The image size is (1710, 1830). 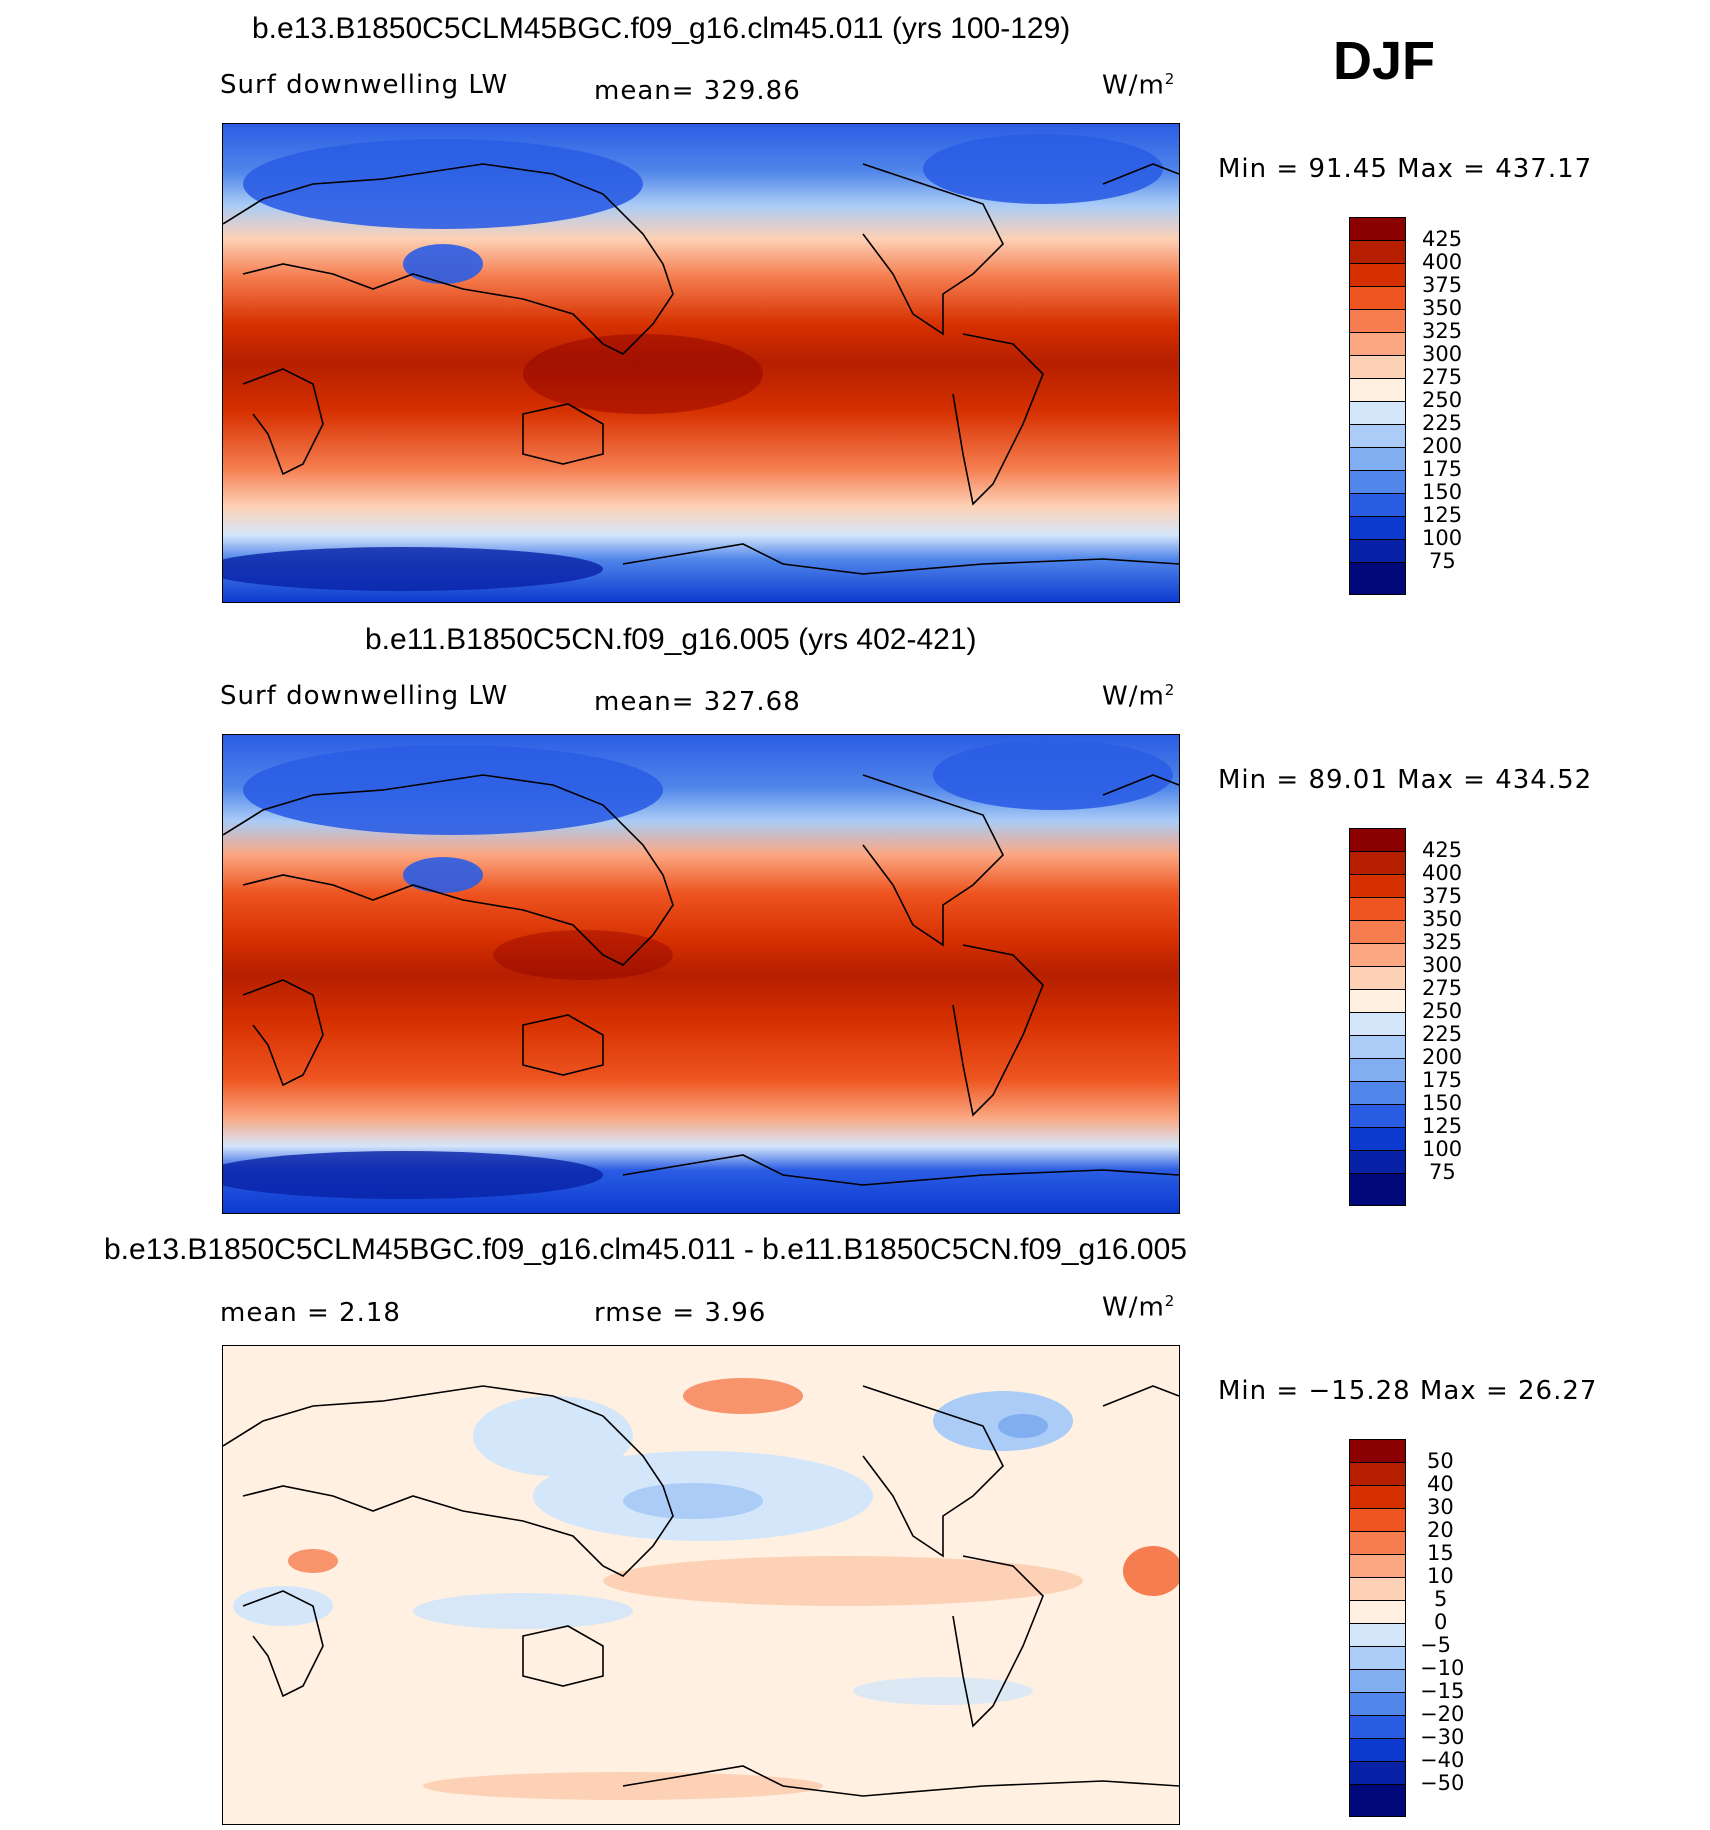 What do you see at coordinates (1442, 1714) in the screenshot?
I see `colorbar-tick: −20` at bounding box center [1442, 1714].